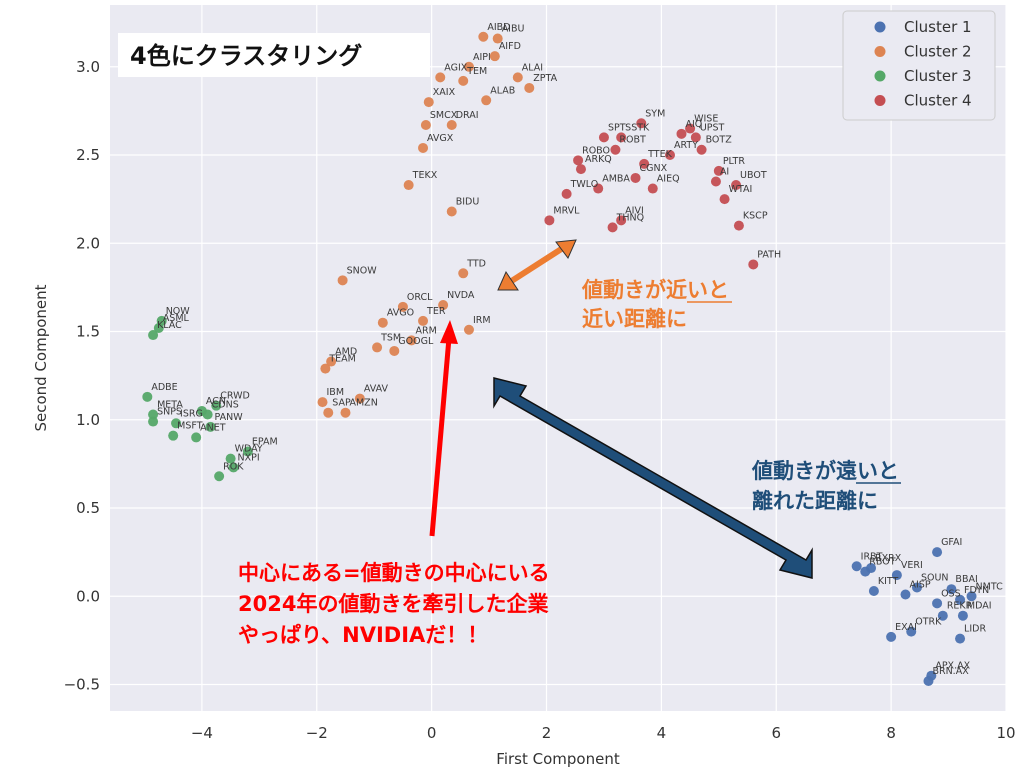  I want to click on data-point-label: NVDA, so click(461, 295).